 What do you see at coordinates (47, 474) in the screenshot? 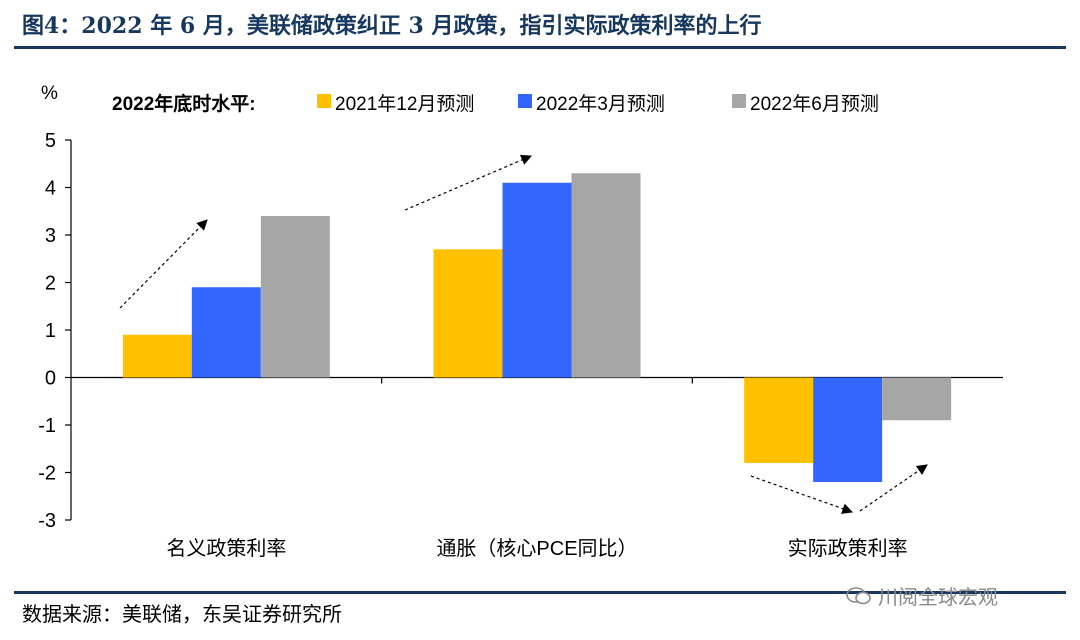
I see `y-tick-label: -2` at bounding box center [47, 474].